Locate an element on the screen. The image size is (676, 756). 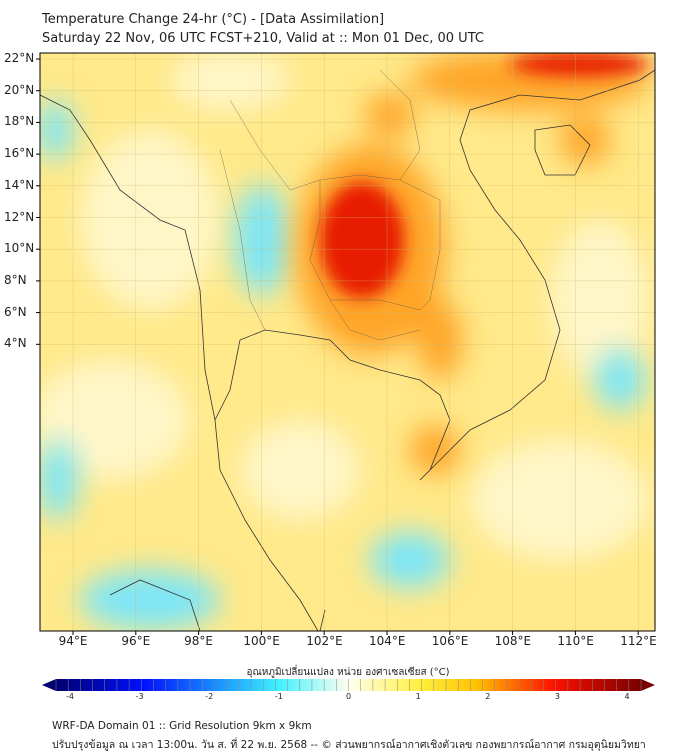
lon-label: 104°E is located at coordinates (387, 641).